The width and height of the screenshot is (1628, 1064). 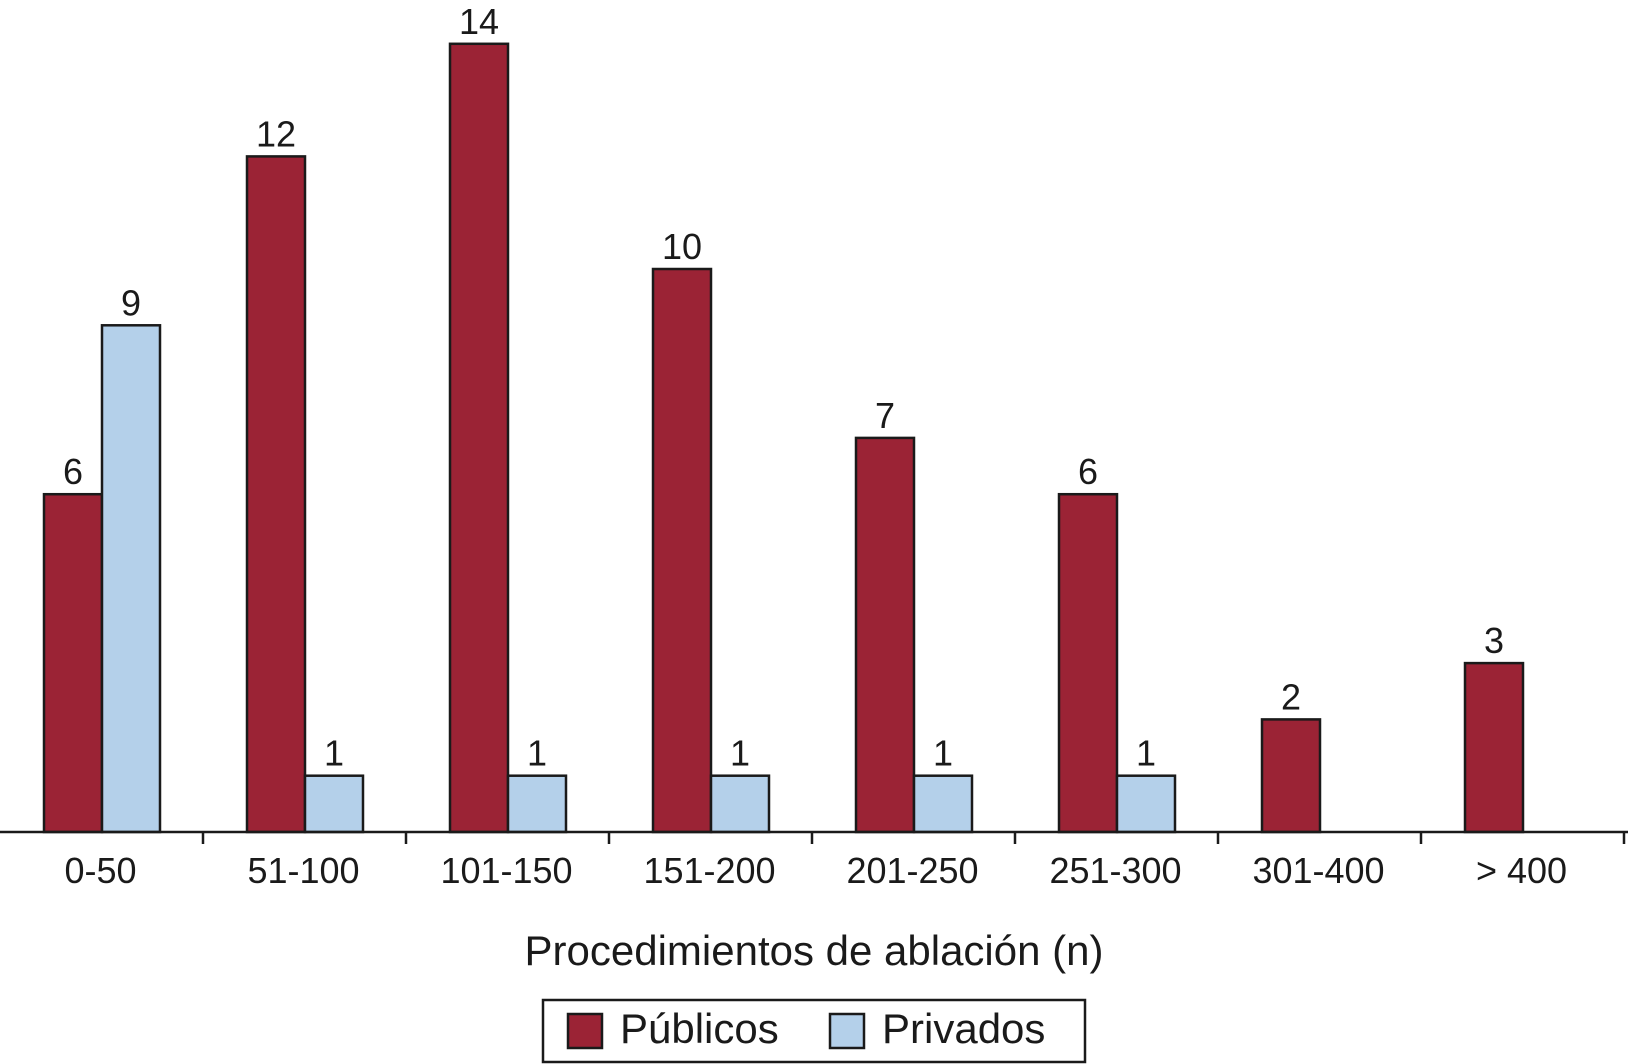 What do you see at coordinates (1088, 471) in the screenshot?
I see `data-label-publicos-5: 6` at bounding box center [1088, 471].